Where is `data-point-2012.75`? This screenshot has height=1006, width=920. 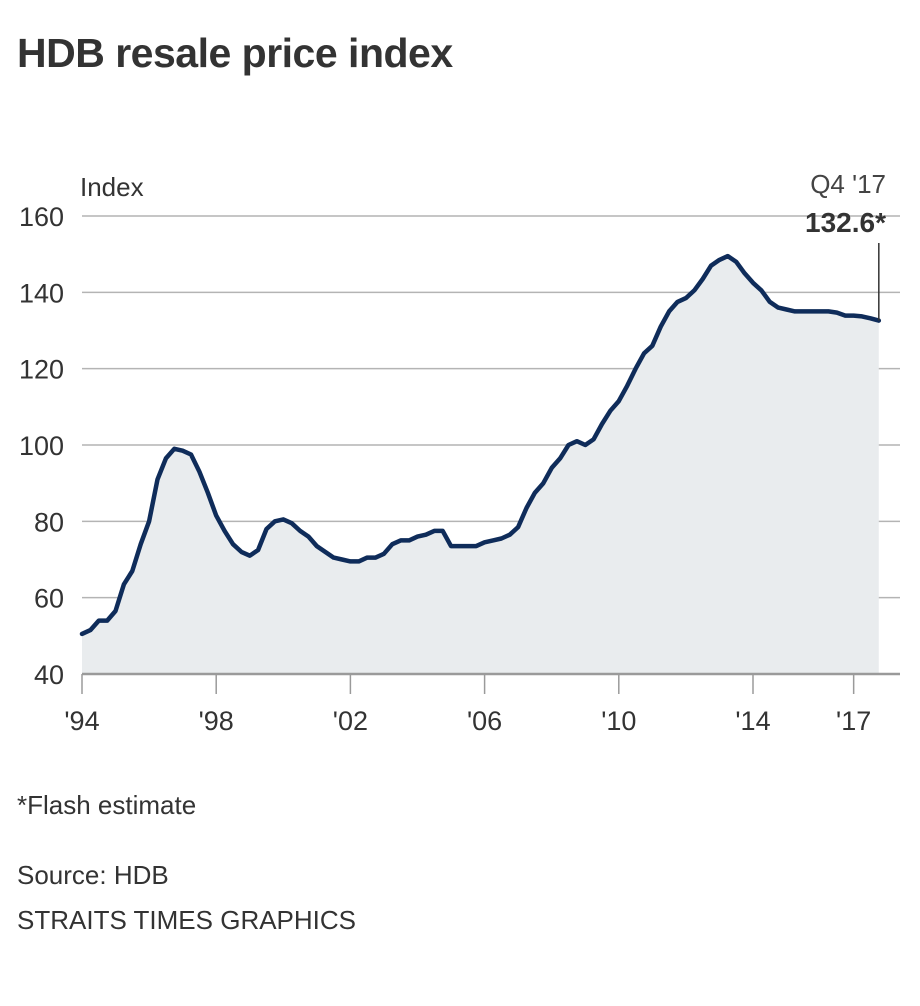 data-point-2012.75 is located at coordinates (711, 266).